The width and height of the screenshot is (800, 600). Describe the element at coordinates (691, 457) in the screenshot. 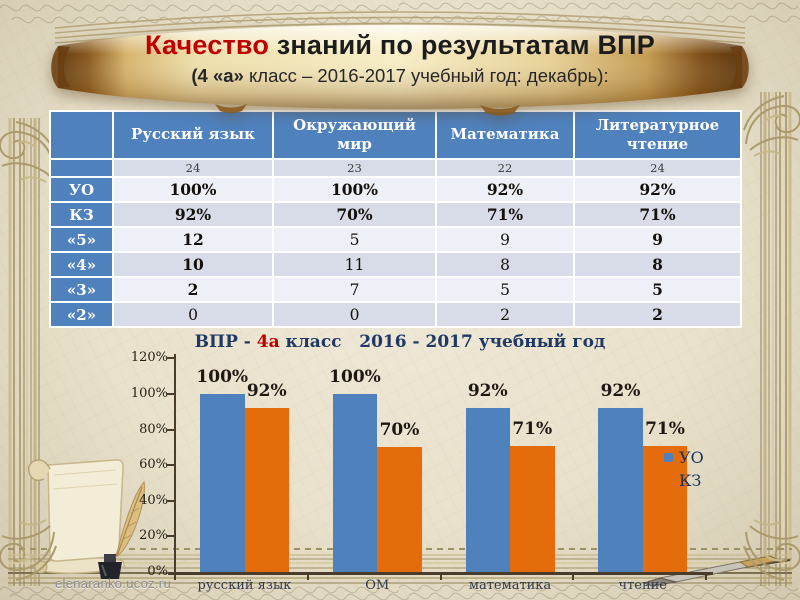

I see `legend-label: УО` at that location.